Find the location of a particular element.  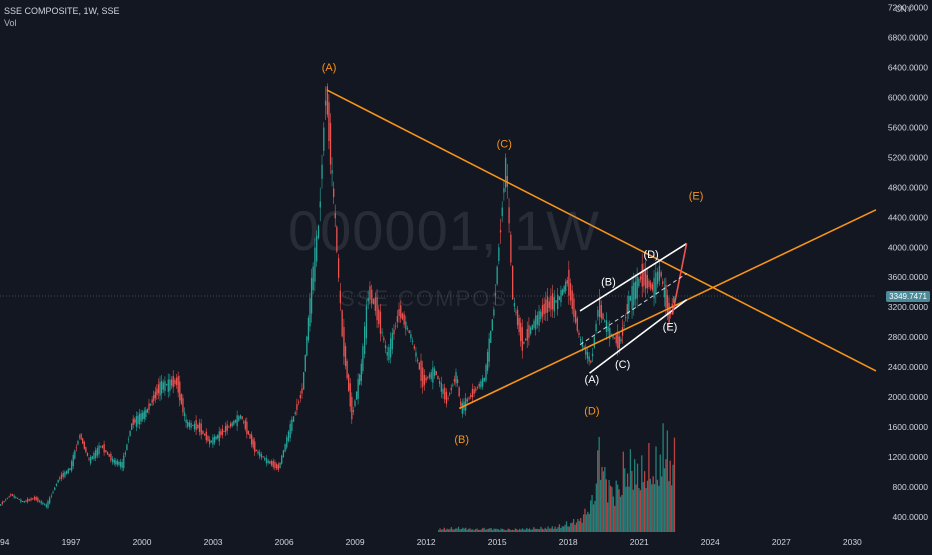

symbol-title: SSE COMPOSITE, 1W, SSE is located at coordinates (62, 11).